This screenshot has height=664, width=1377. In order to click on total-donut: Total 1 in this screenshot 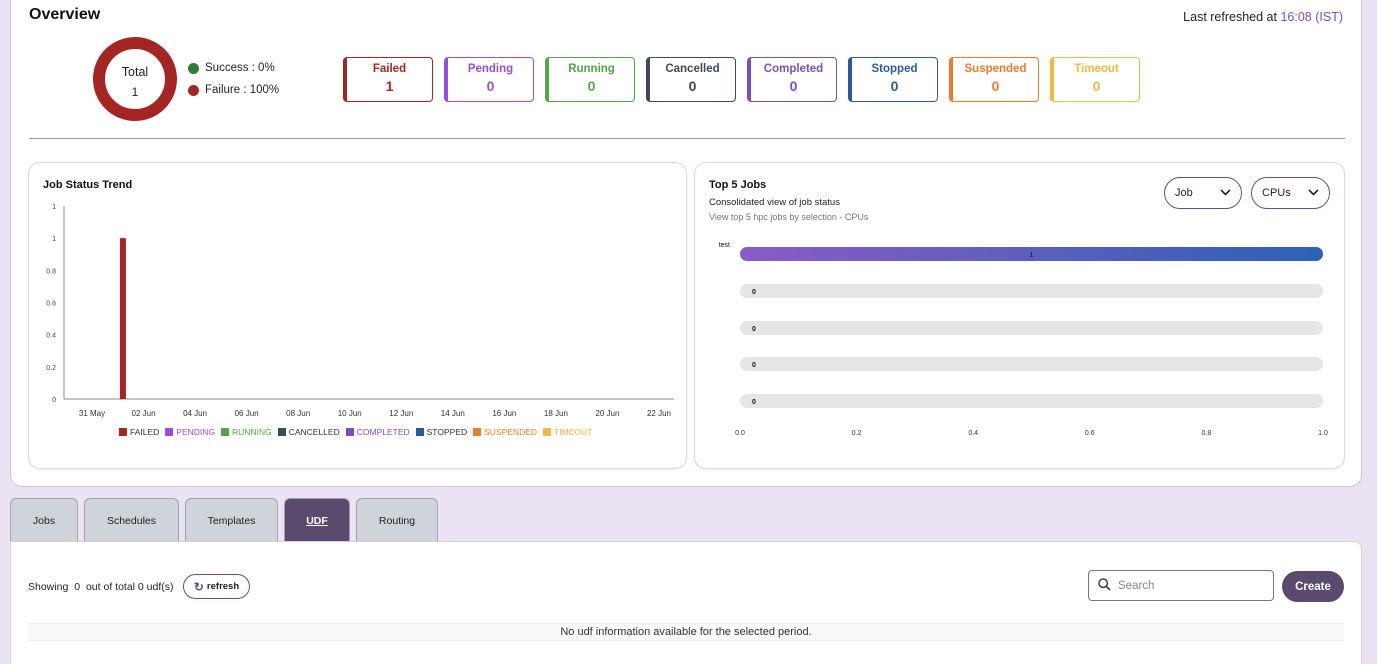, I will do `click(135, 79)`.